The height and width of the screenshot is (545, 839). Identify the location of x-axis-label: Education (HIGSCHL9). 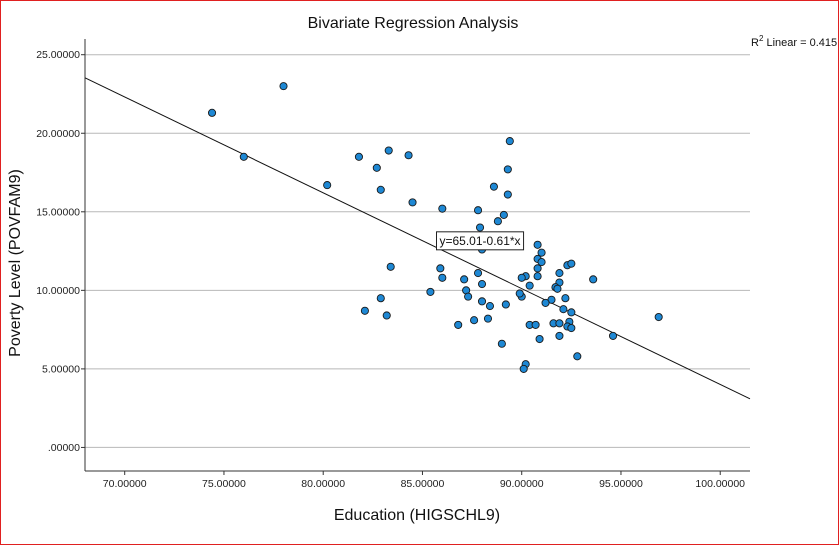
(417, 515).